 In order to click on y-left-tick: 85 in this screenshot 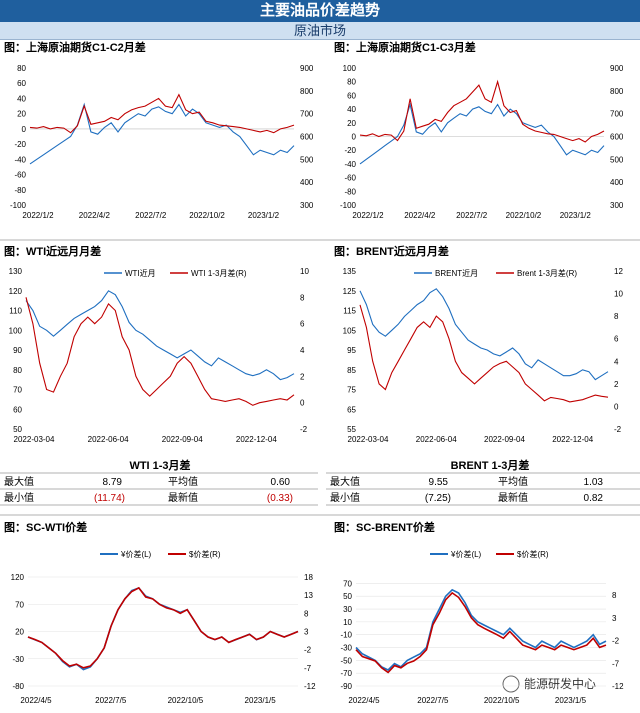, I will do `click(351, 370)`.